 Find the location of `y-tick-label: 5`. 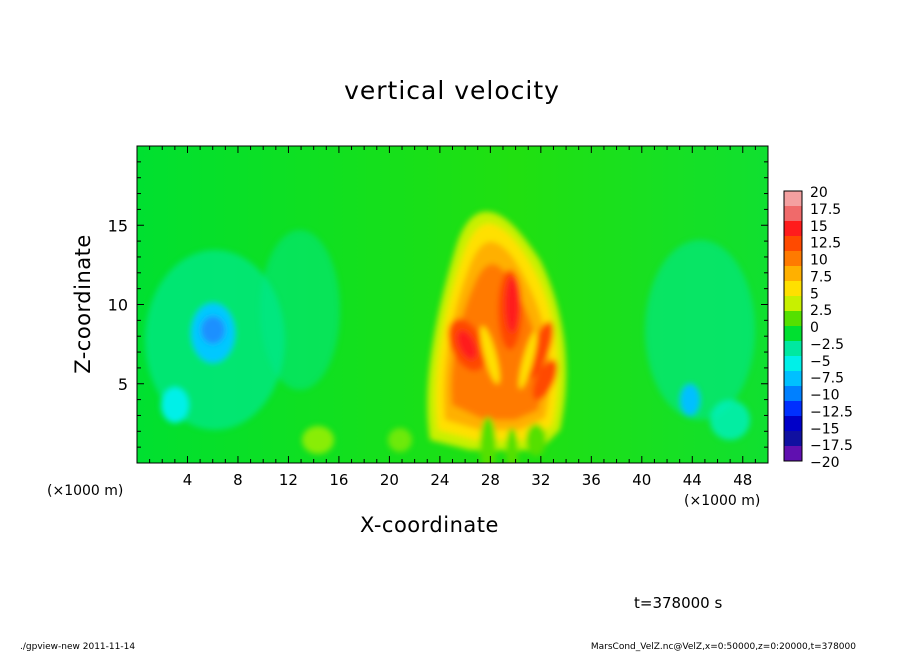

y-tick-label: 5 is located at coordinates (123, 384).